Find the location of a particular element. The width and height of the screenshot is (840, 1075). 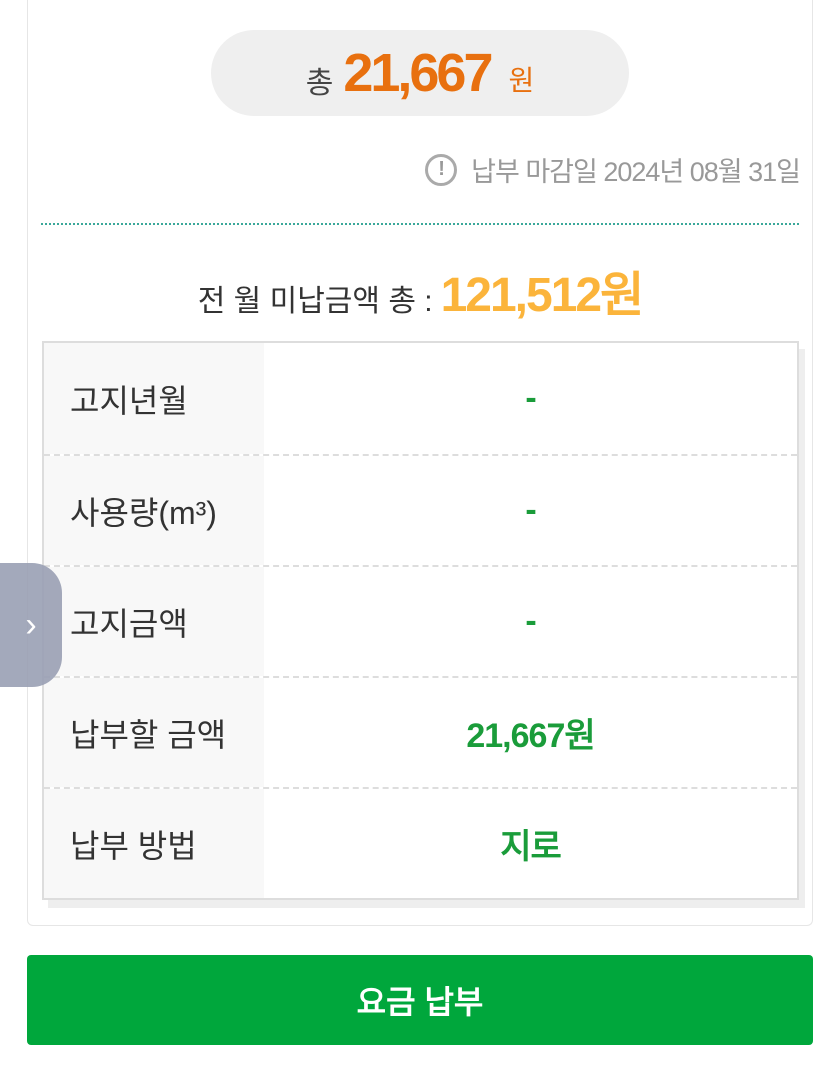

total-unit: 원 is located at coordinates (521, 80).